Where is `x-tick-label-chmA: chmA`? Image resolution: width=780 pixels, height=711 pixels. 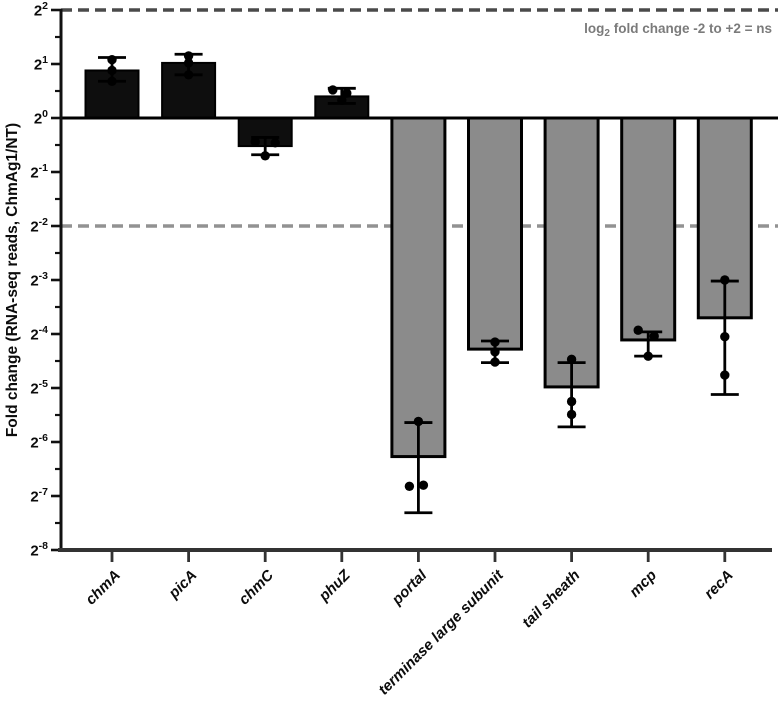
x-tick-label-chmA: chmA is located at coordinates (102, 587).